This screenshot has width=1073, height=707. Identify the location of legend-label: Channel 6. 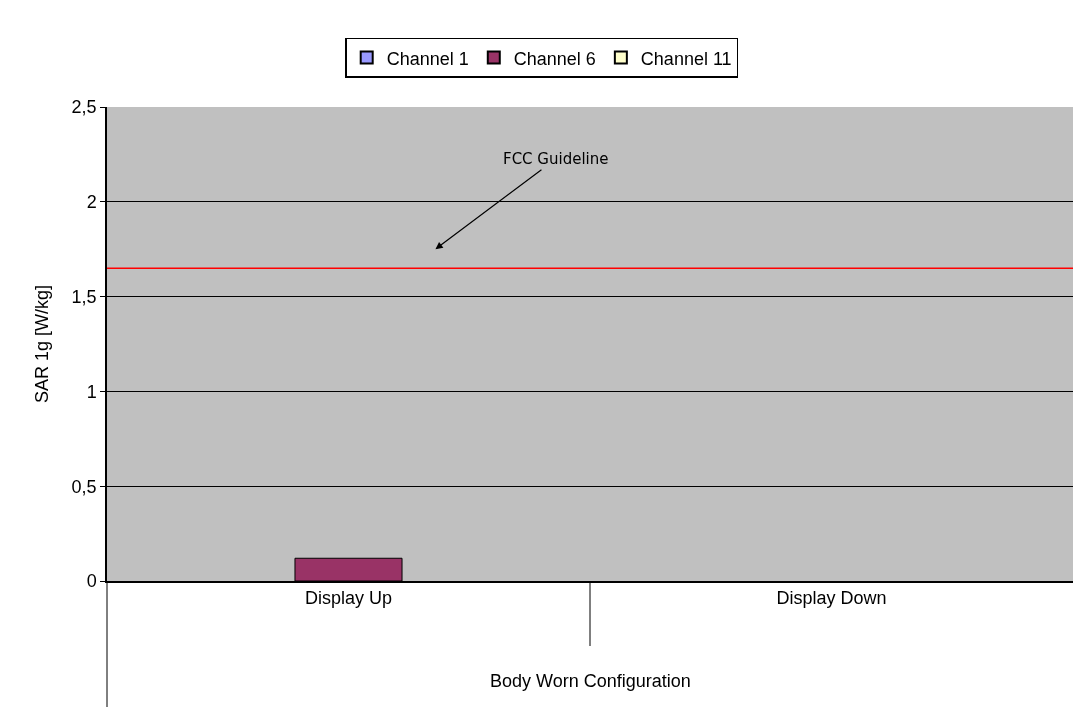
(554, 58).